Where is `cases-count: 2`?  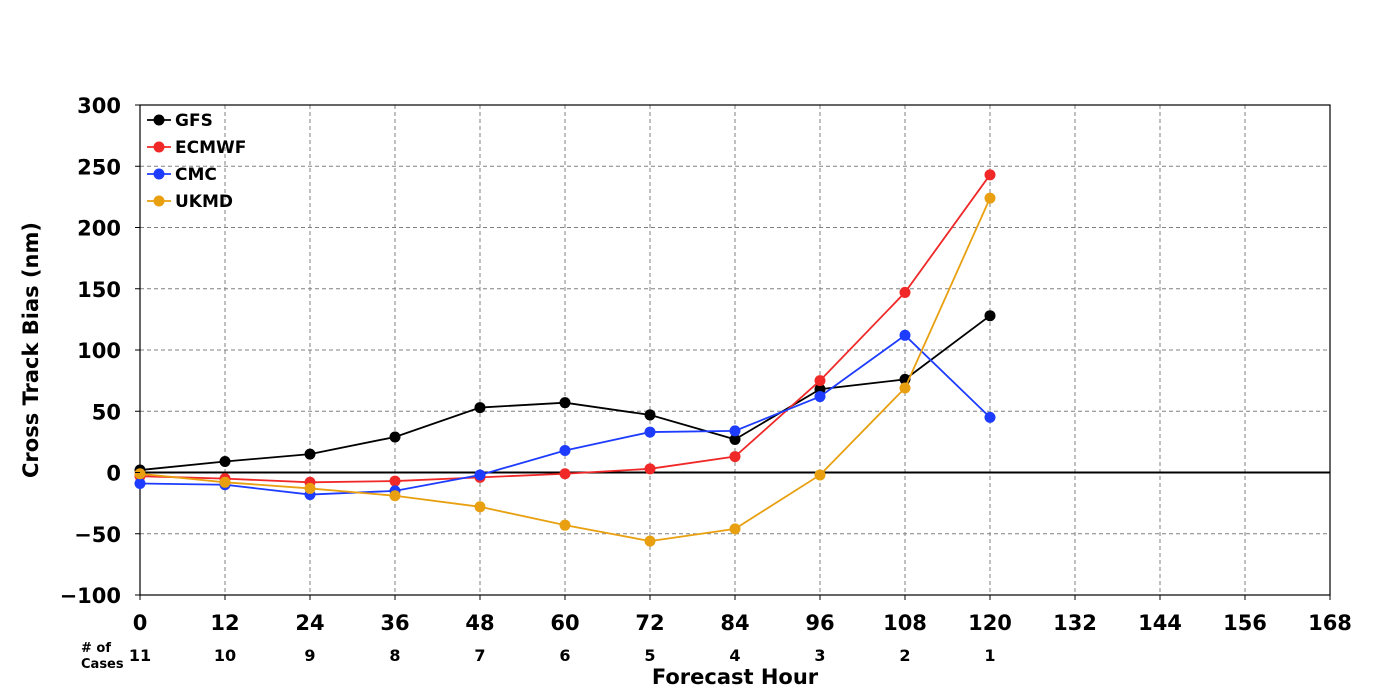
cases-count: 2 is located at coordinates (904, 655).